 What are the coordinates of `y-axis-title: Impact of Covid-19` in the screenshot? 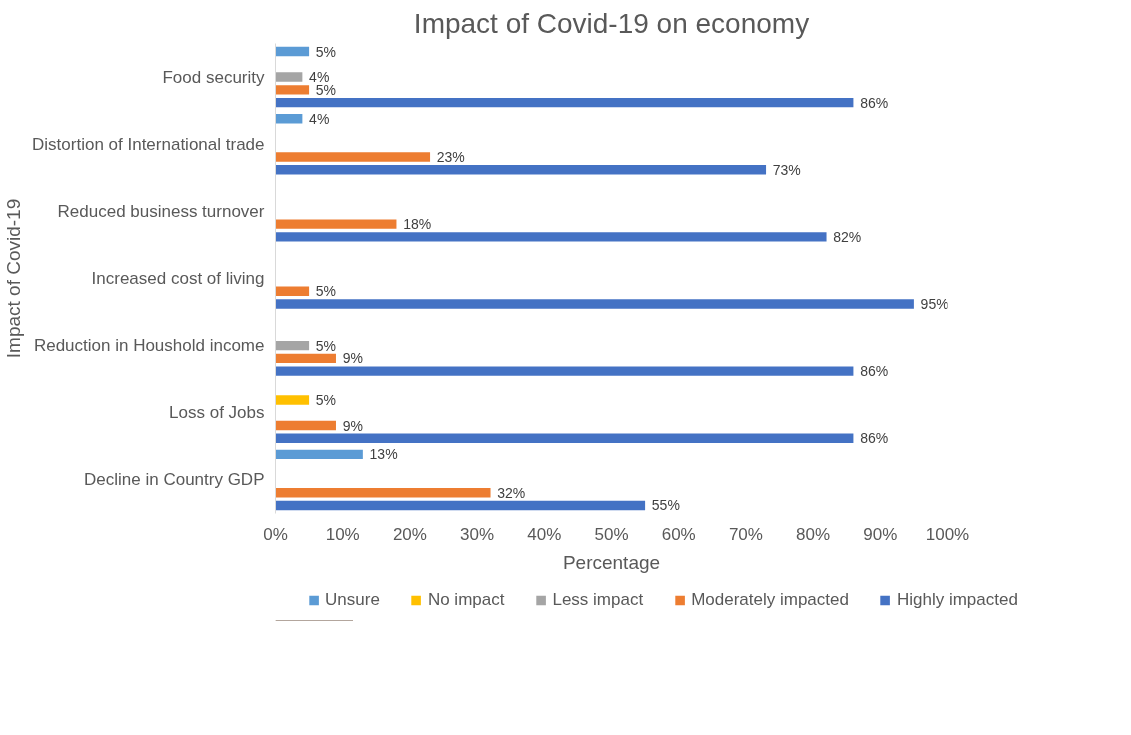 It's located at (14, 278).